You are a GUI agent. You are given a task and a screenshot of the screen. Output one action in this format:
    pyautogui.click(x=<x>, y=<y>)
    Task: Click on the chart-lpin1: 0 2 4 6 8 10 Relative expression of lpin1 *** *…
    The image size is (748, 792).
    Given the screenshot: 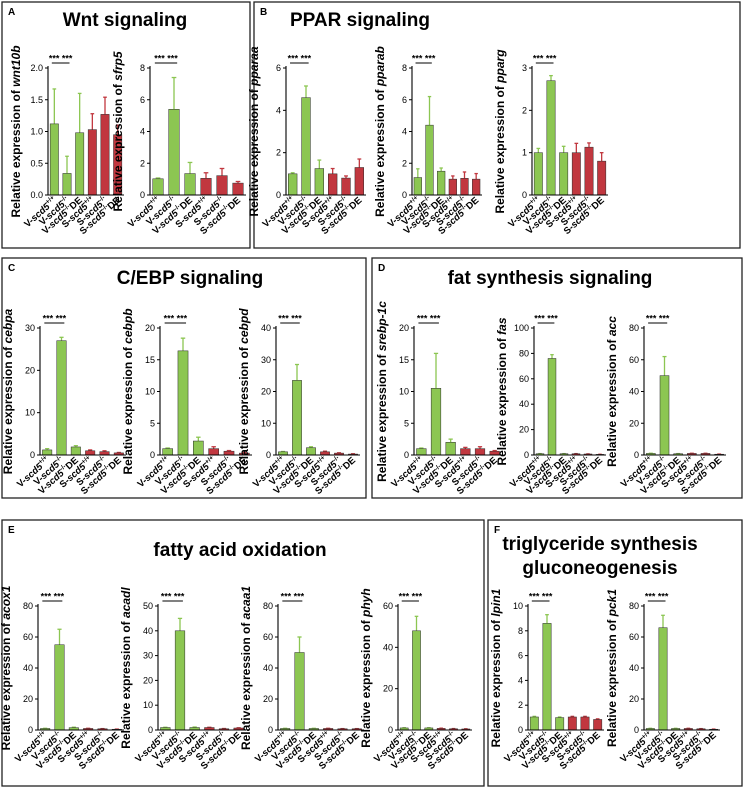 What is the action you would take?
    pyautogui.click(x=546, y=680)
    